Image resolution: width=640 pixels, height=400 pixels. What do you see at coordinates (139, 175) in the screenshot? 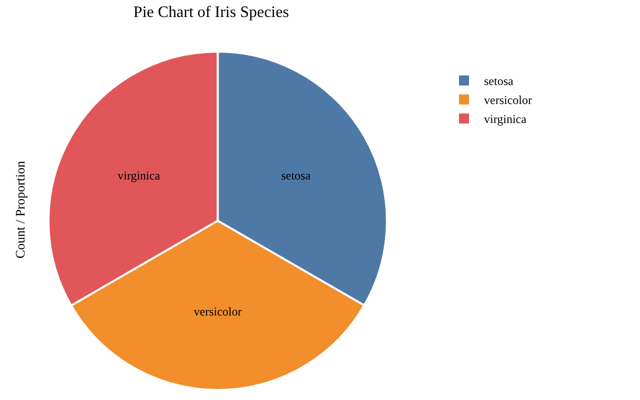
I see `slice-label: virginica` at bounding box center [139, 175].